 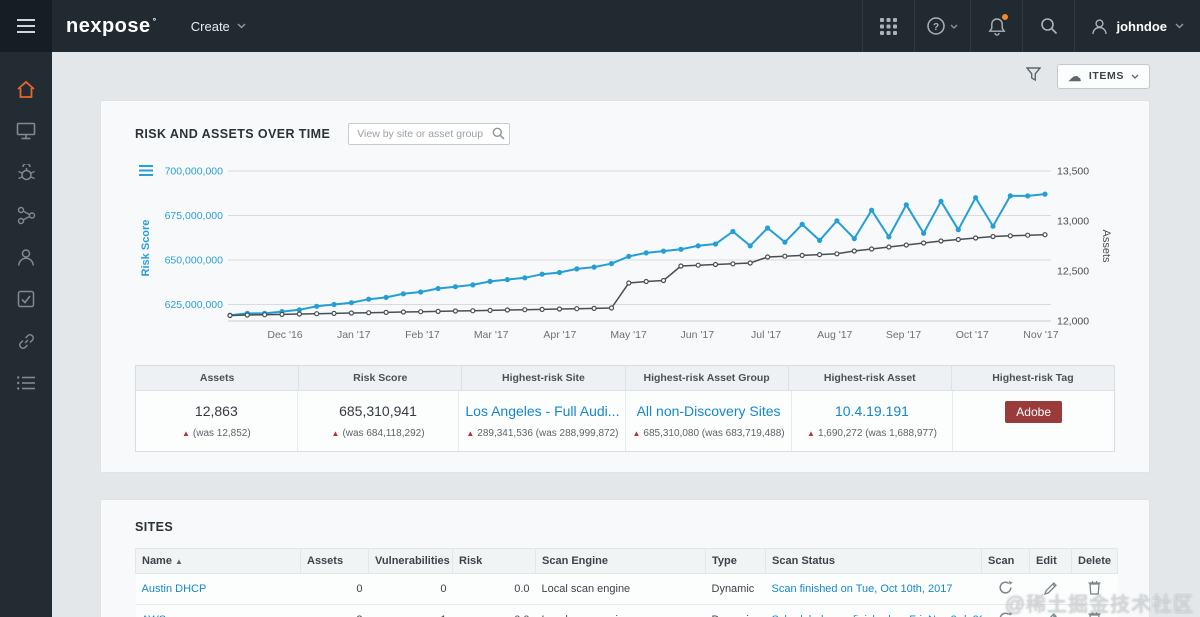 I want to click on col-header-vulnerabilities: Vulnerabilities, so click(x=410, y=561).